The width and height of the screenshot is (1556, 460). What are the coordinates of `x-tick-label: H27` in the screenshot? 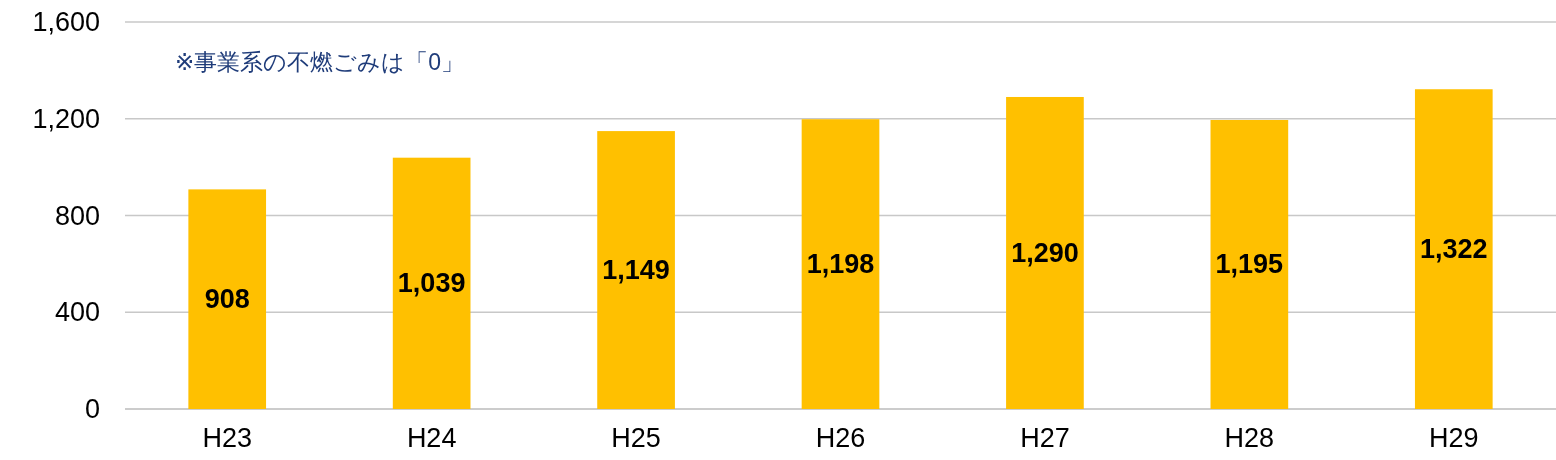 It's located at (1045, 438).